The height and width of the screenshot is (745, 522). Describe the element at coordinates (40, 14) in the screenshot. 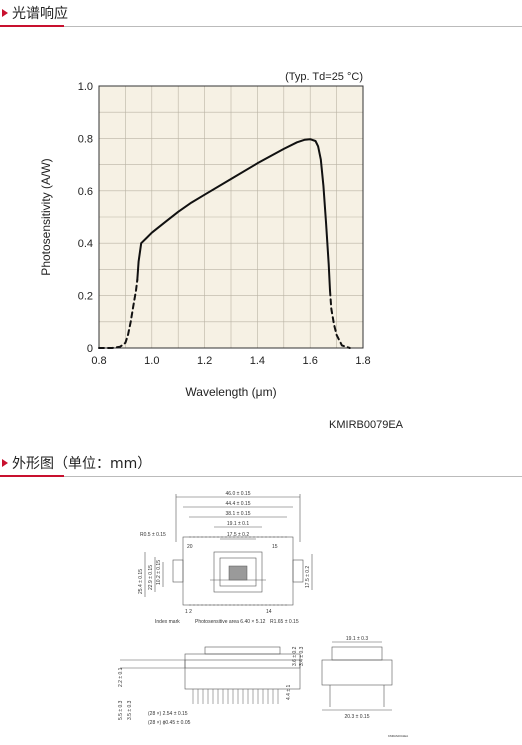

I see `section-title: 光谱响应` at that location.